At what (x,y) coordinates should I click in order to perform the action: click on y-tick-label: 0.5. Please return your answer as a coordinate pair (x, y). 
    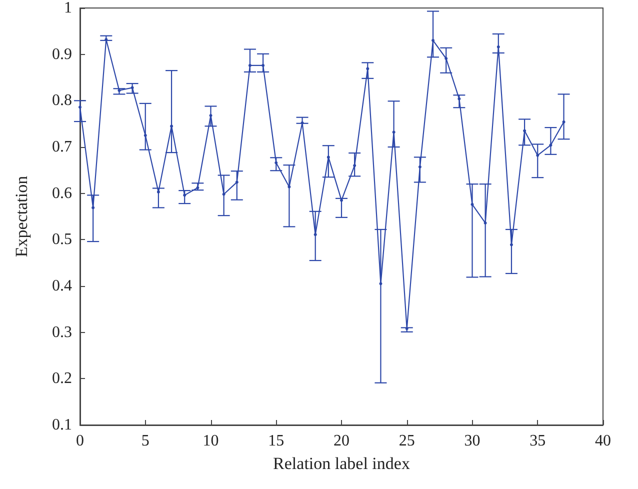
    Looking at the image, I should click on (62, 239).